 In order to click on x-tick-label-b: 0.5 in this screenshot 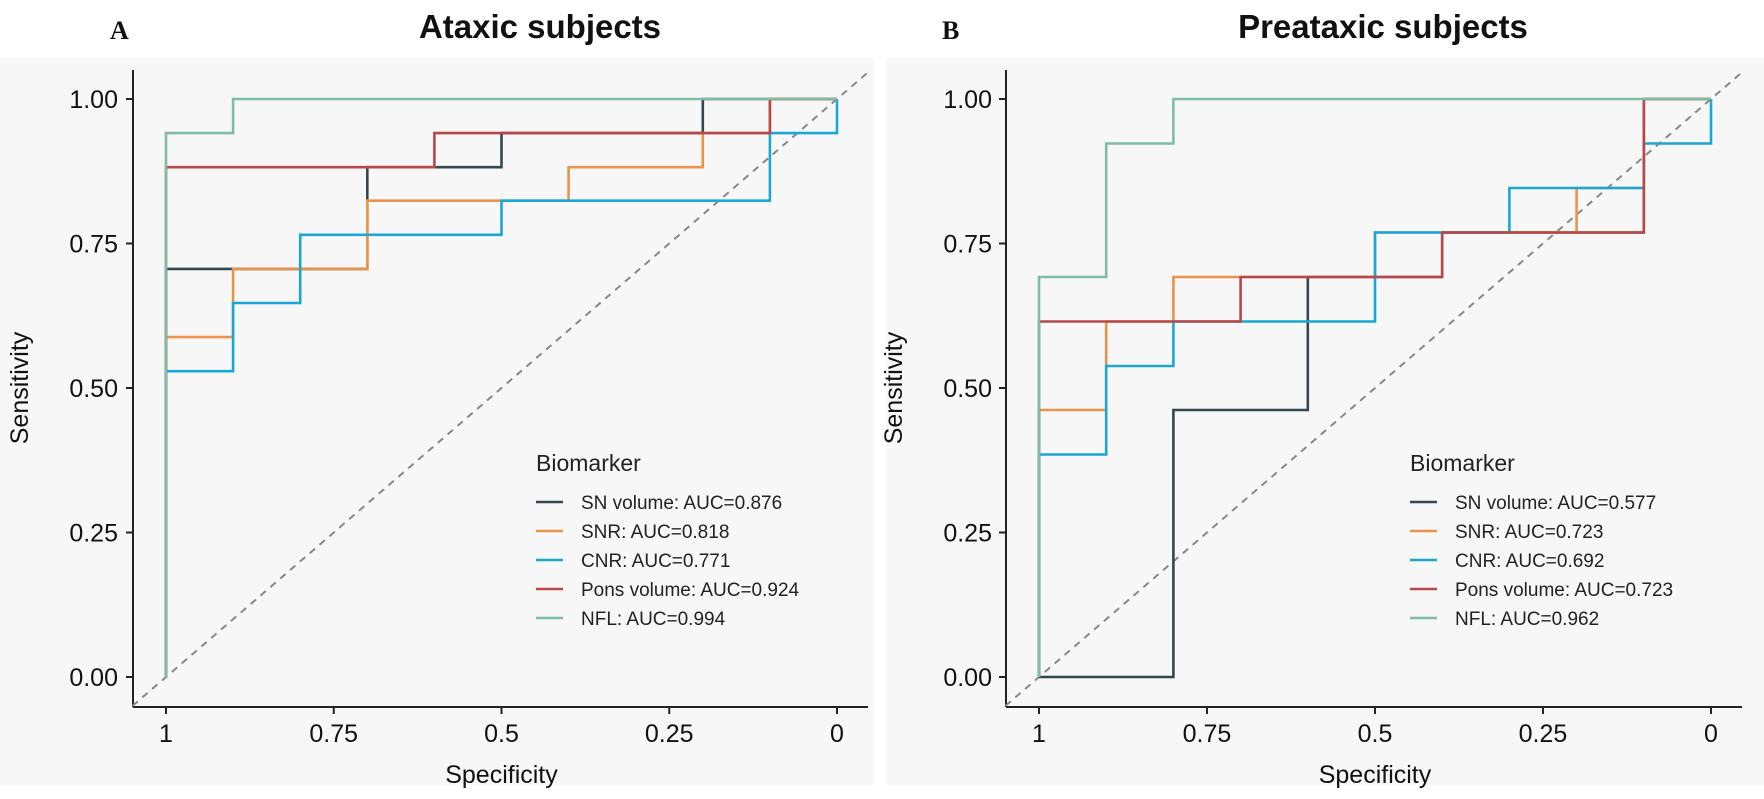, I will do `click(1375, 734)`.